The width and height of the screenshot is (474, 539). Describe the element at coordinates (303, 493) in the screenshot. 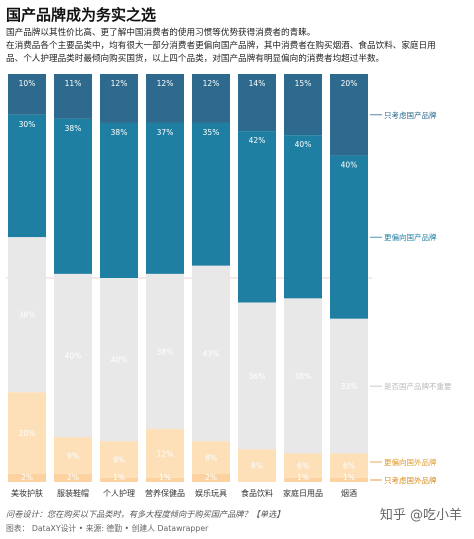

I see `category-label: 家庭日用品` at that location.